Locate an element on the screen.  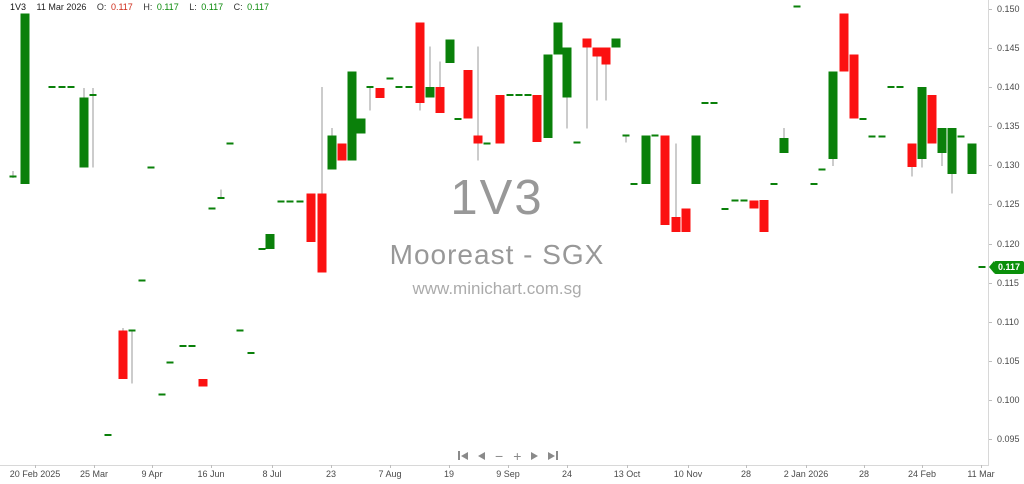
y-axis-label: 0.115 is located at coordinates (1008, 282).